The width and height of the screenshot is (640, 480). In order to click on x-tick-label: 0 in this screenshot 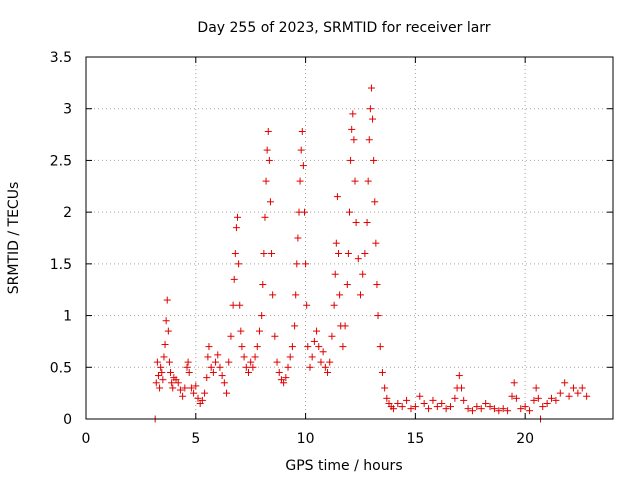, I will do `click(86, 439)`.